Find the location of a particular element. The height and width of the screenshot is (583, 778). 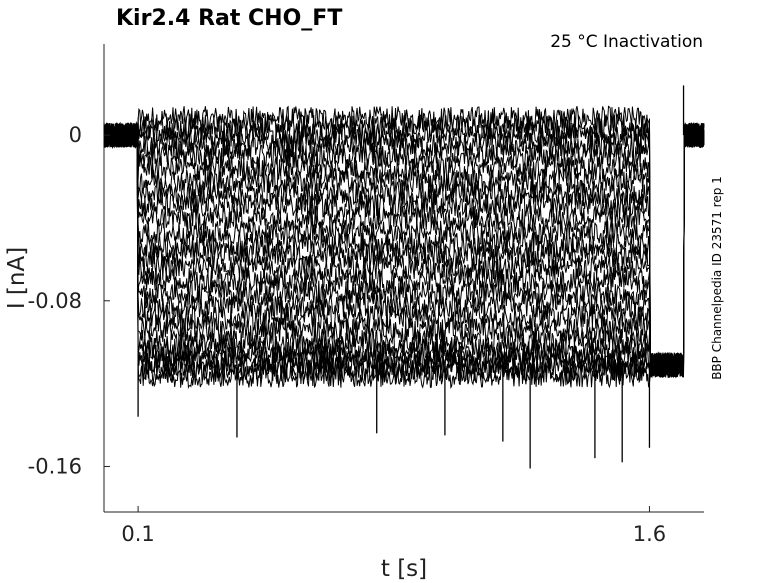

y-tick-label: 0 is located at coordinates (75, 135).